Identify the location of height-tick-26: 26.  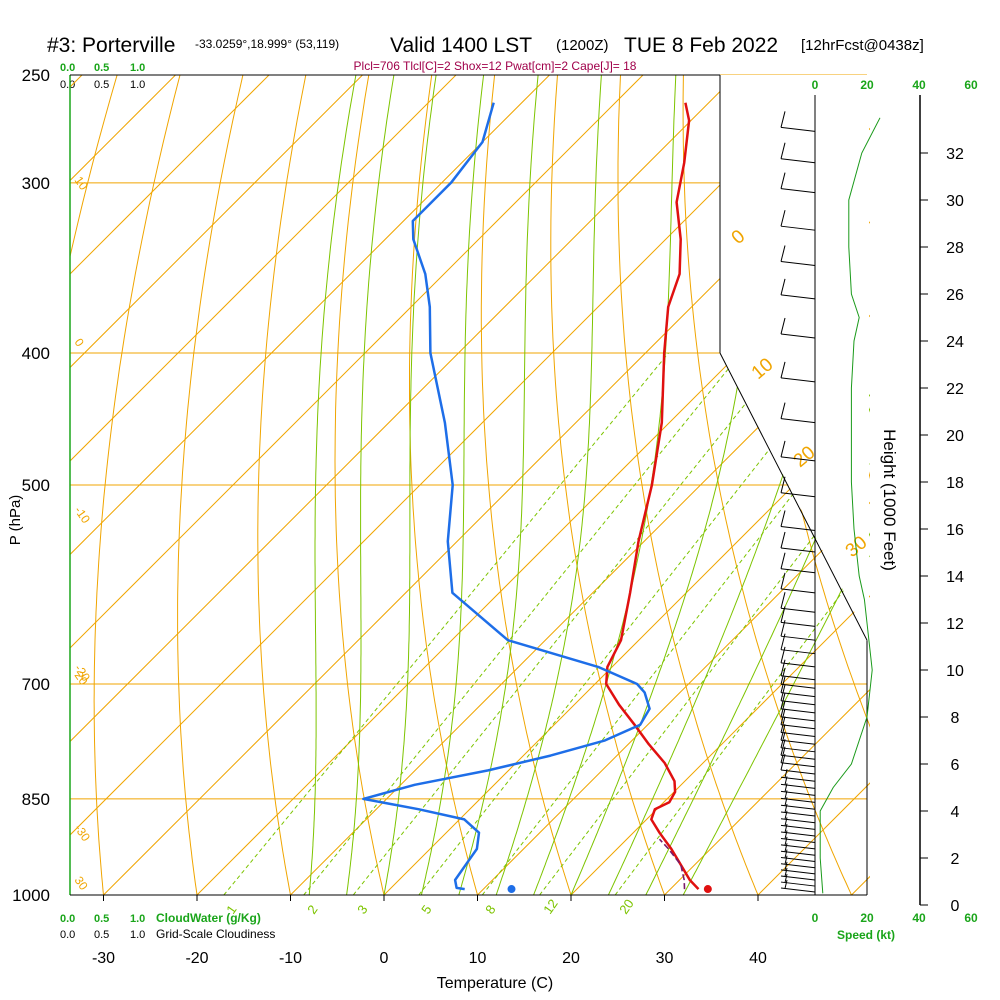
(955, 295).